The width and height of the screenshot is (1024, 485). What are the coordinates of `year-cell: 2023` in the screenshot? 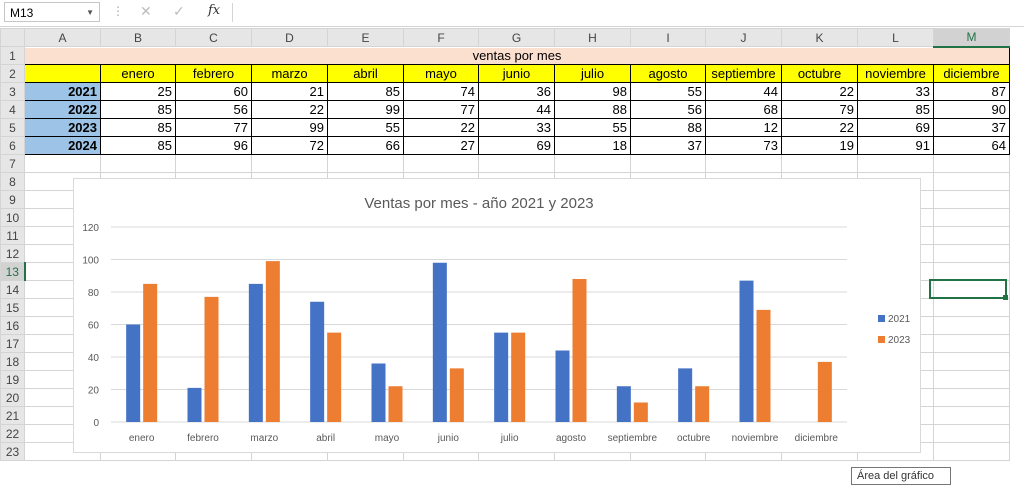 It's located at (62, 127).